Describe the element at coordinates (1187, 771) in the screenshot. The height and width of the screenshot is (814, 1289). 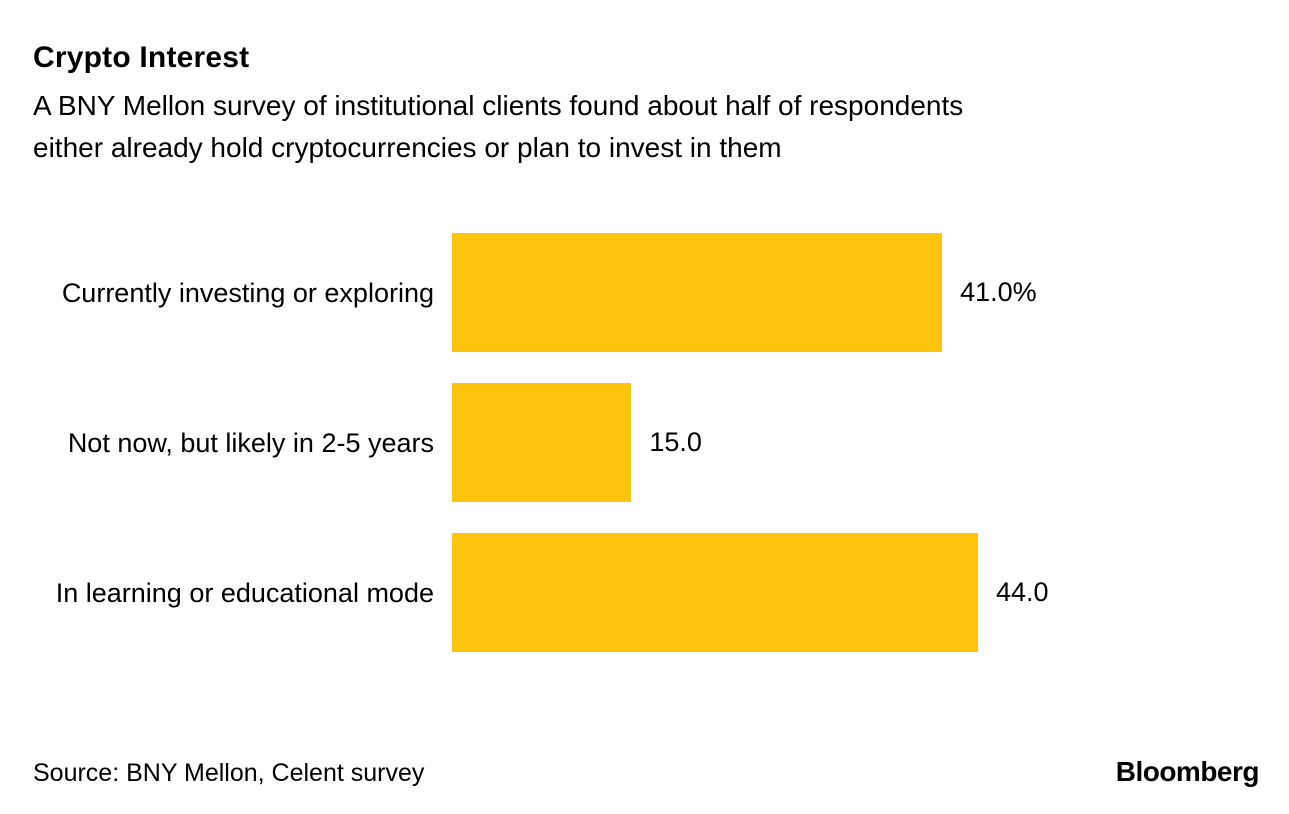
I see `bloomberg-logo: Bloomberg` at that location.